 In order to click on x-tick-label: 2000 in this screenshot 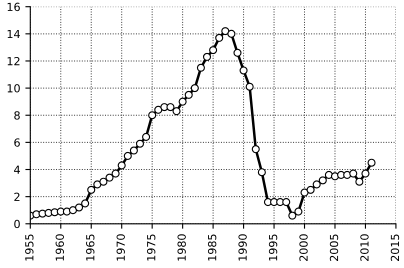, I will do `click(303, 247)`.